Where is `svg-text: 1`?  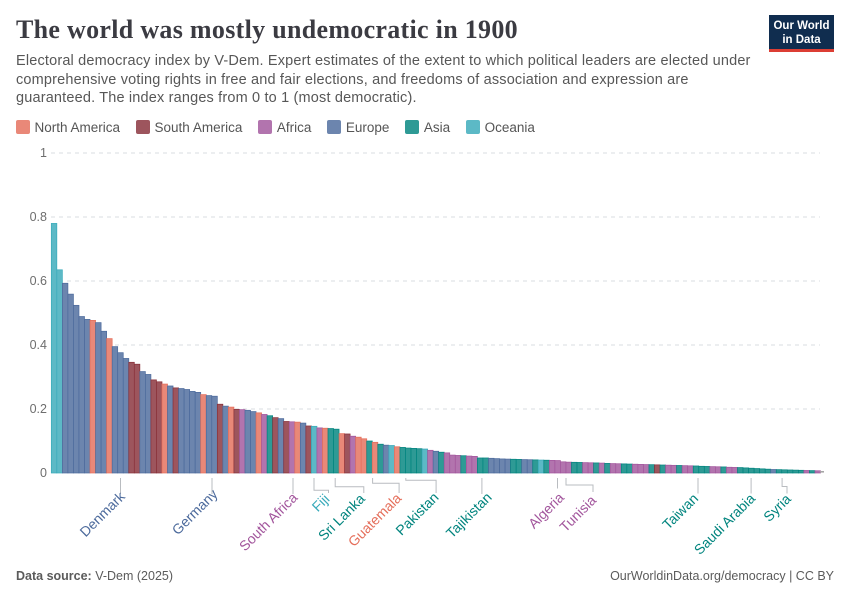
svg-text: 1 is located at coordinates (43, 153).